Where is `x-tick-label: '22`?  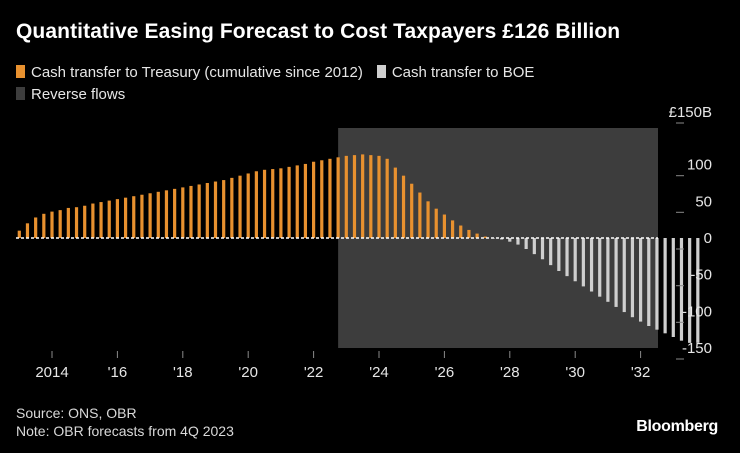 x-tick-label: '22 is located at coordinates (314, 372).